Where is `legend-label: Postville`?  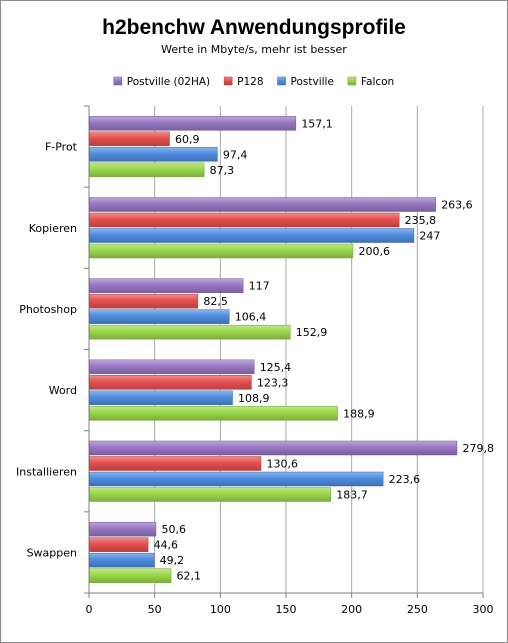
legend-label: Postville is located at coordinates (312, 82).